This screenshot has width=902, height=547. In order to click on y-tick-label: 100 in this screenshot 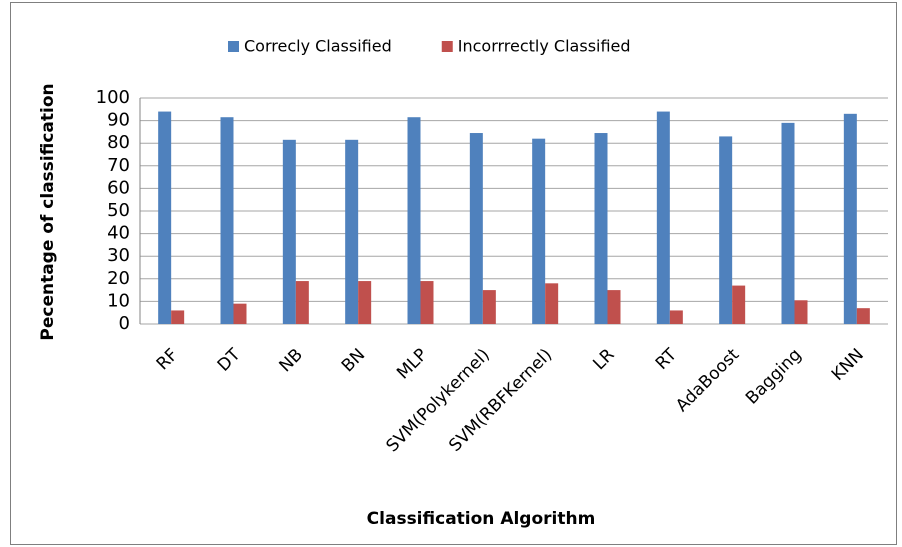, I will do `click(113, 97)`.